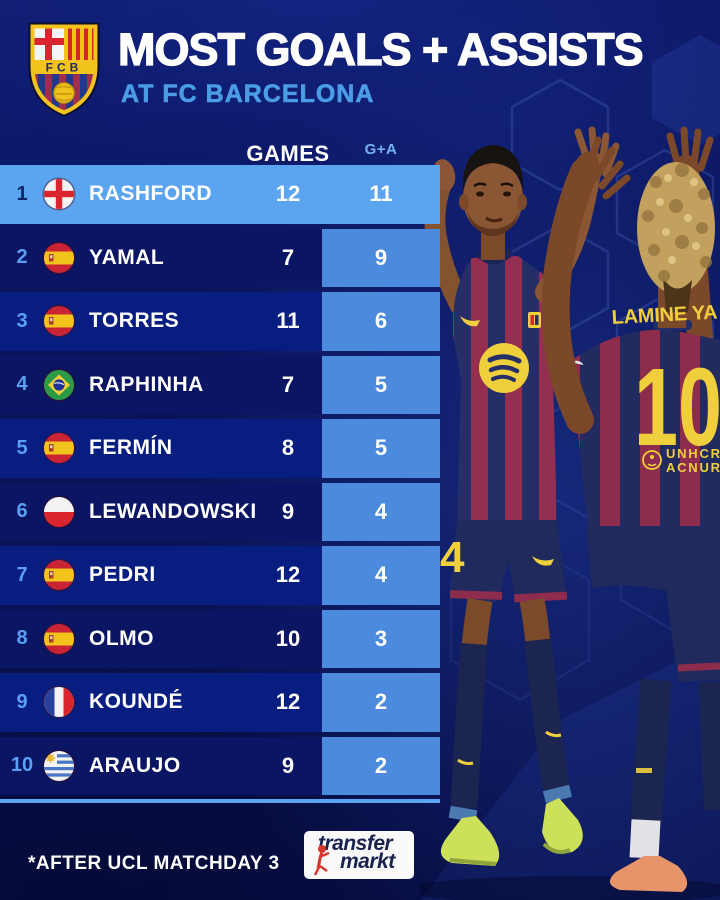  What do you see at coordinates (59, 194) in the screenshot?
I see `flag-england-icon` at bounding box center [59, 194].